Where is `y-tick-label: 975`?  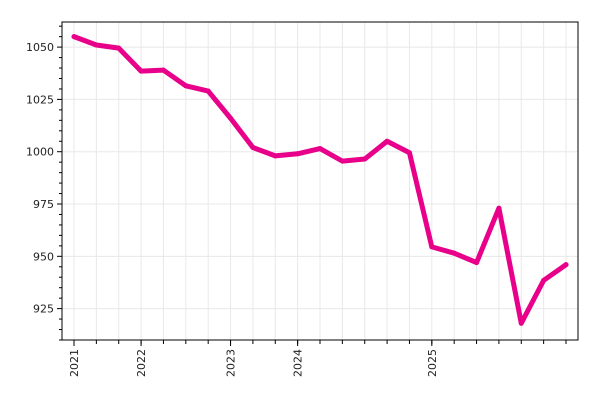 y-tick-label: 975 is located at coordinates (43, 204).